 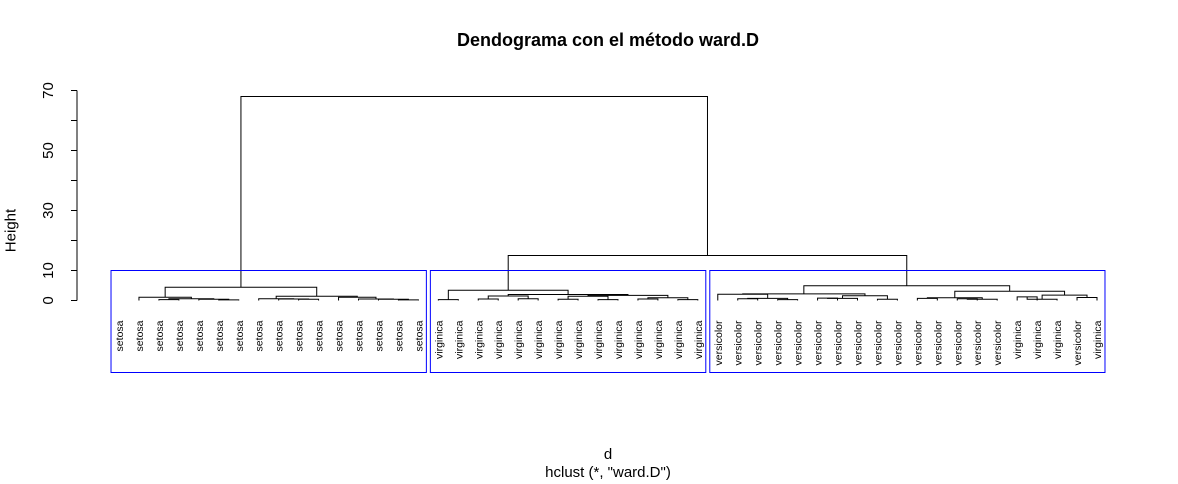 I want to click on chart-subtitle: hclust (*, "ward.D"), so click(x=608, y=472).